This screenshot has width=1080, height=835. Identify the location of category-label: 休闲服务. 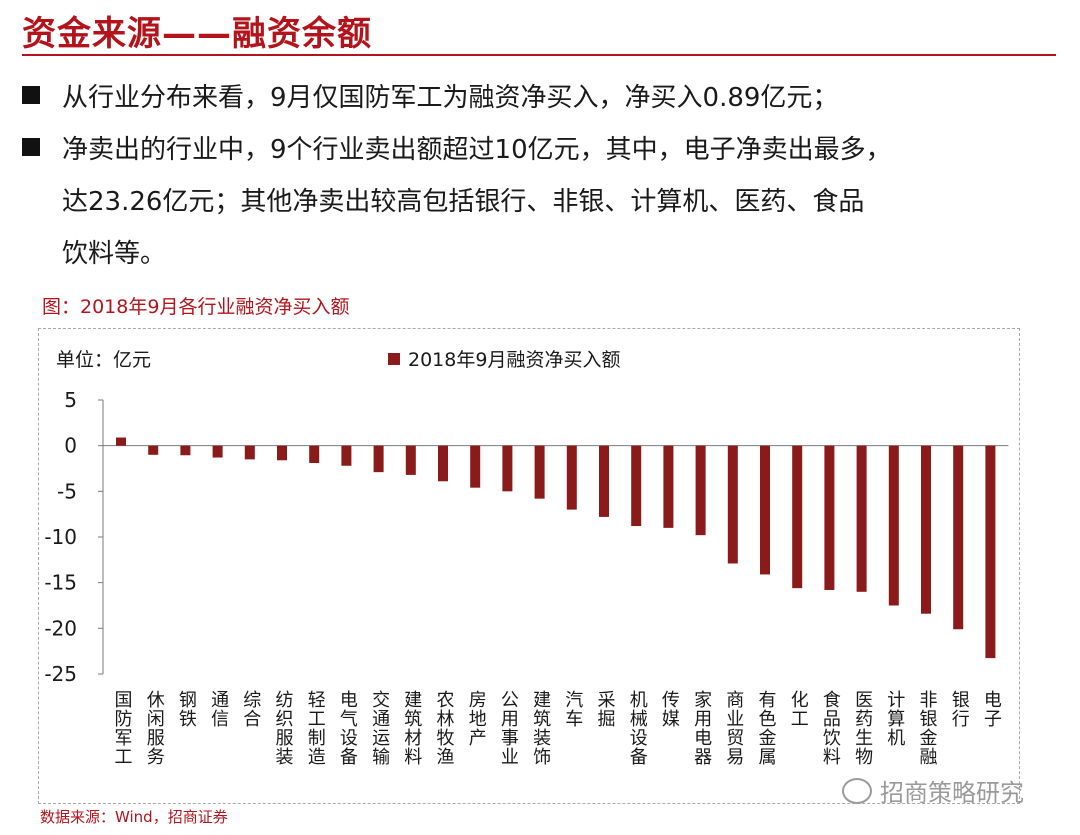
(154, 728).